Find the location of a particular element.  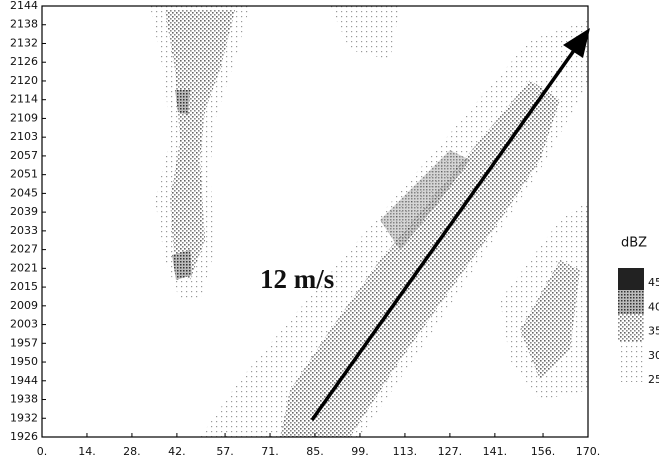

colorbar-tick-label: 45 is located at coordinates (653, 282).